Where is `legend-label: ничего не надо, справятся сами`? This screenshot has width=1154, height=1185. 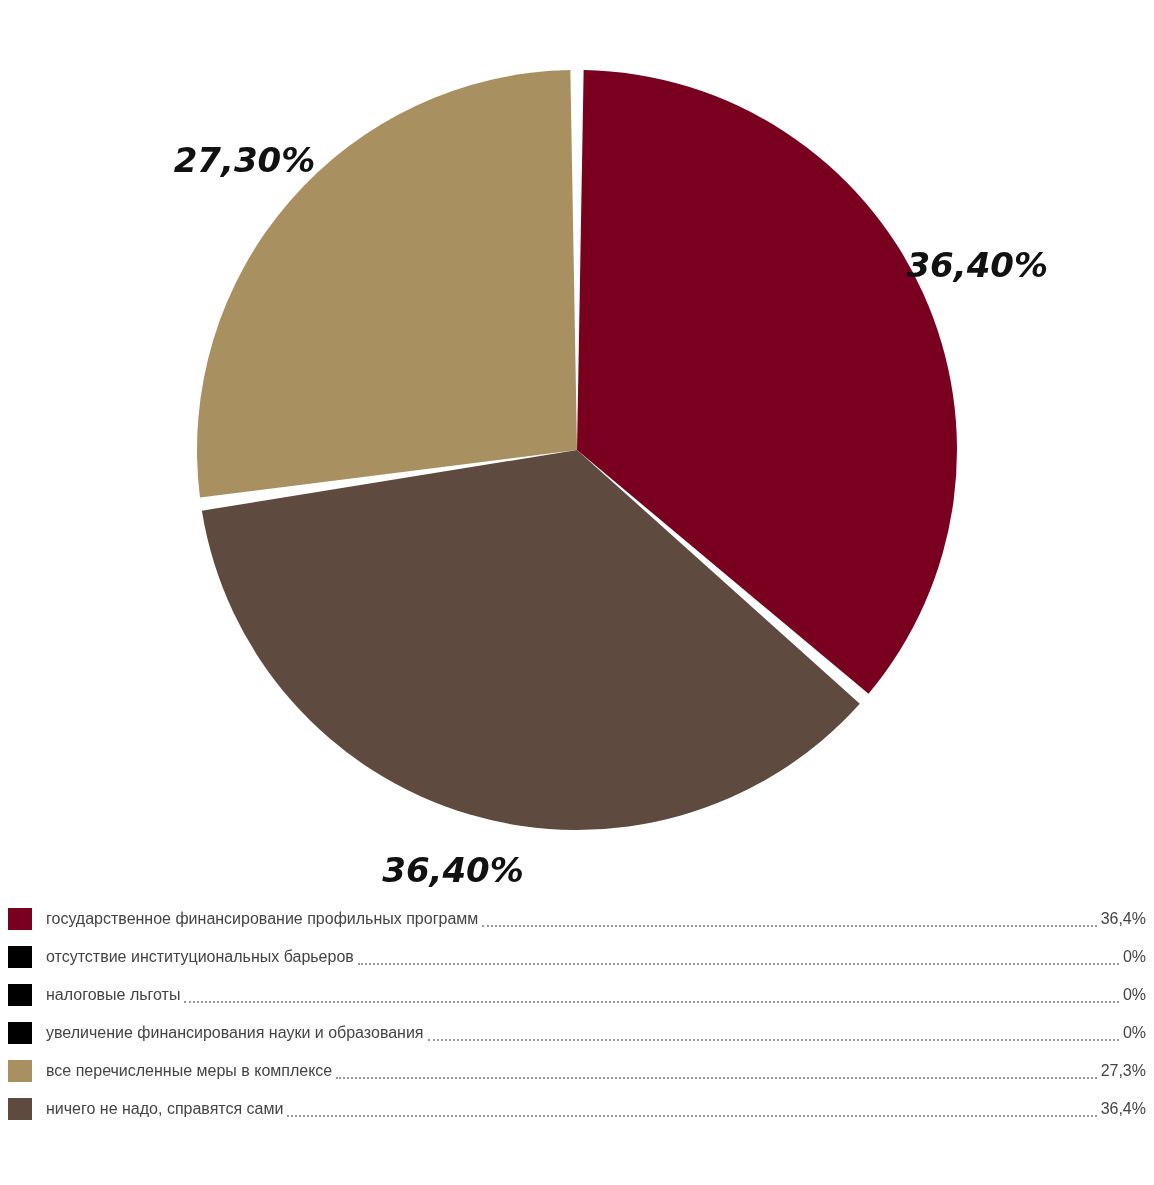 legend-label: ничего не надо, справятся сами is located at coordinates (165, 1109).